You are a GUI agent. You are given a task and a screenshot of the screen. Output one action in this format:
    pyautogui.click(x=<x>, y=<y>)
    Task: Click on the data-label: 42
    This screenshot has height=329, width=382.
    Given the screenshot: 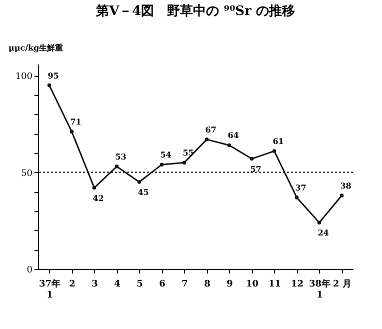 What is the action you would take?
    pyautogui.click(x=98, y=197)
    